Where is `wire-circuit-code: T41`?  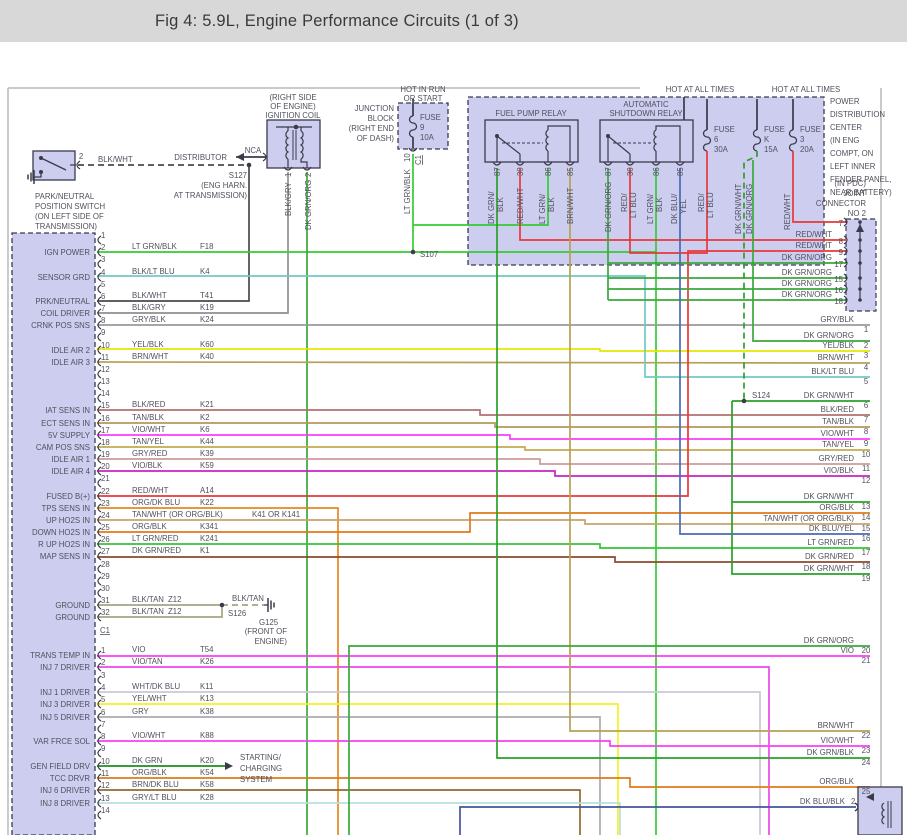
wire-circuit-code: T41 is located at coordinates (206, 295).